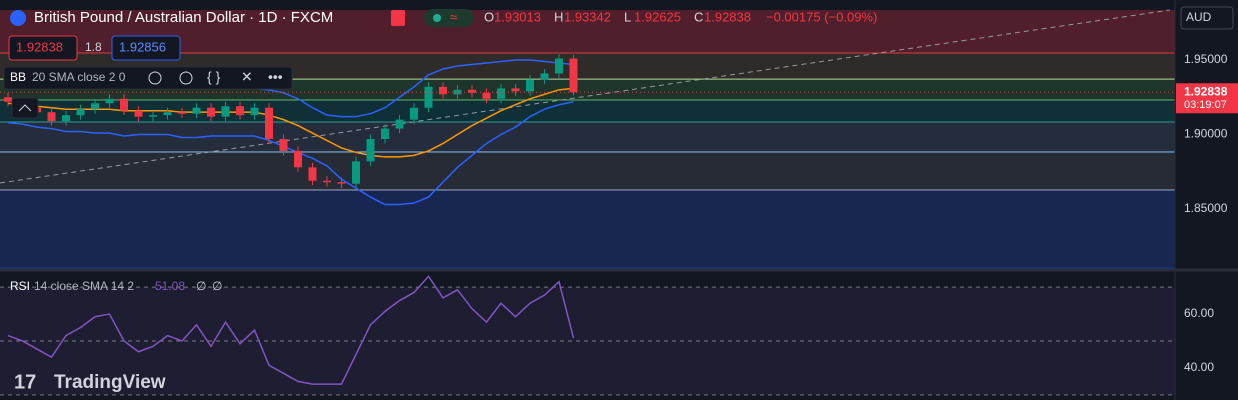 The image size is (1238, 400). I want to click on status-dot, so click(437, 18).